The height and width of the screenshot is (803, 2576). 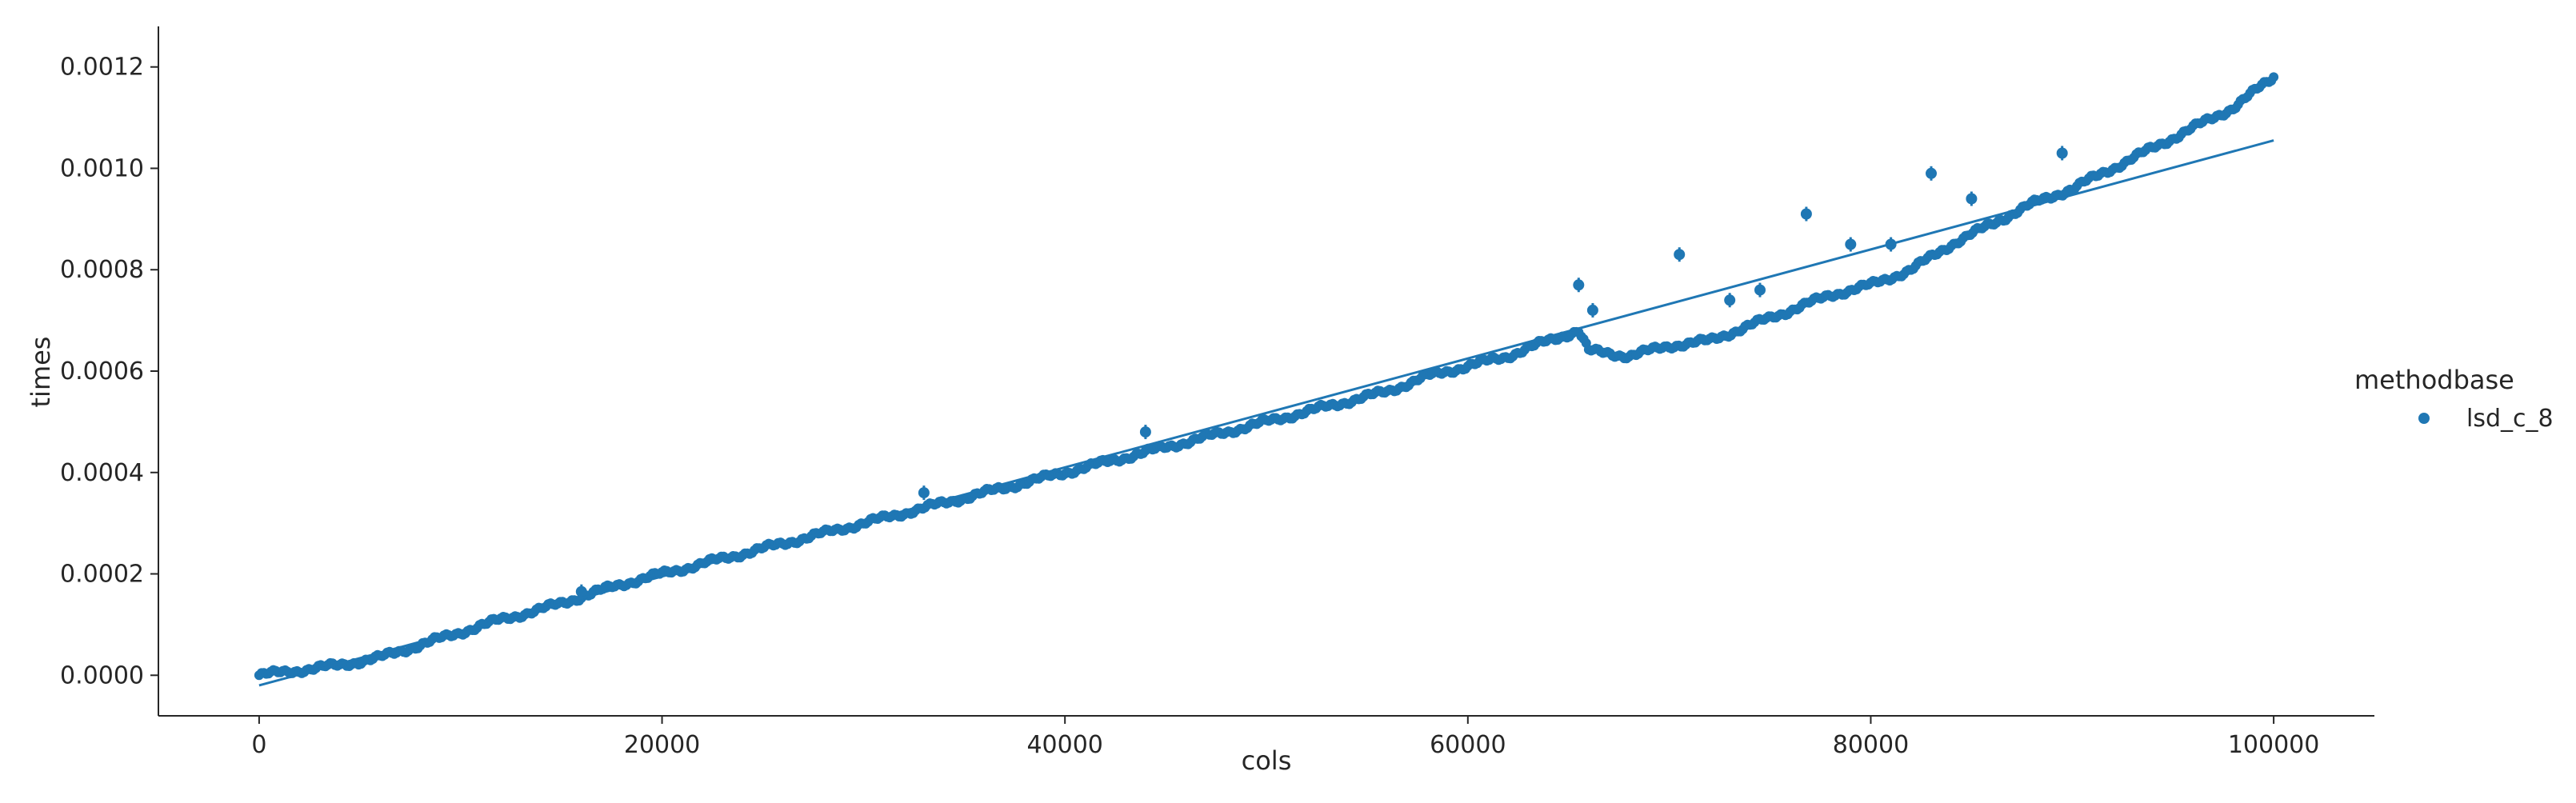 What do you see at coordinates (662, 745) in the screenshot?
I see `x-tick-label: 20000` at bounding box center [662, 745].